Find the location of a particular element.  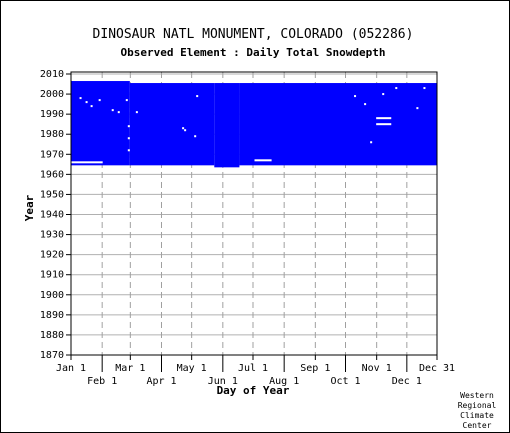

x-tick-label-1: Jan 1 is located at coordinates (71, 368).